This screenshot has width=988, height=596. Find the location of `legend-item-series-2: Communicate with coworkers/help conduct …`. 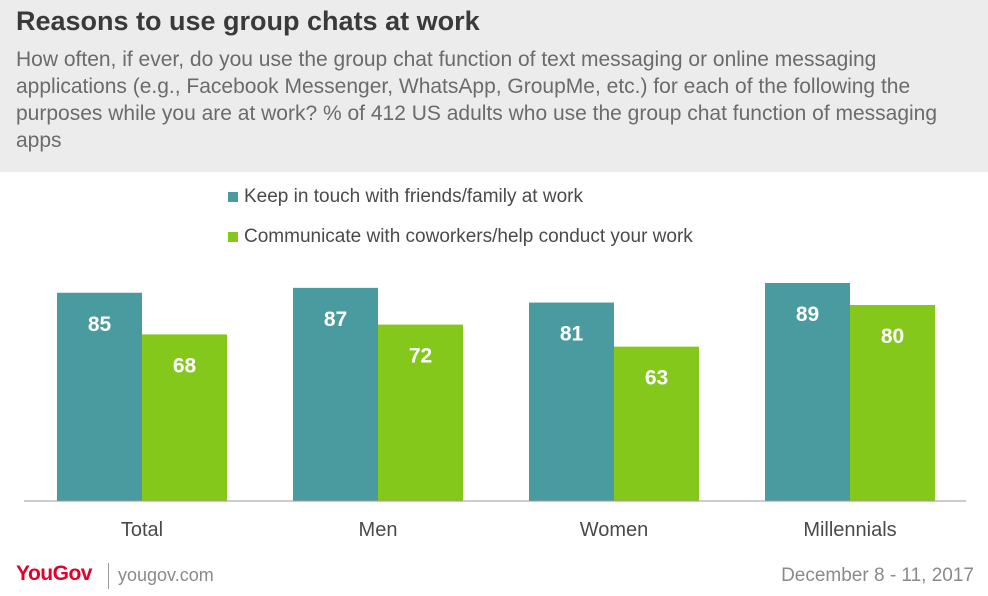

legend-item-series-2: Communicate with coworkers/help conduct … is located at coordinates (460, 237).